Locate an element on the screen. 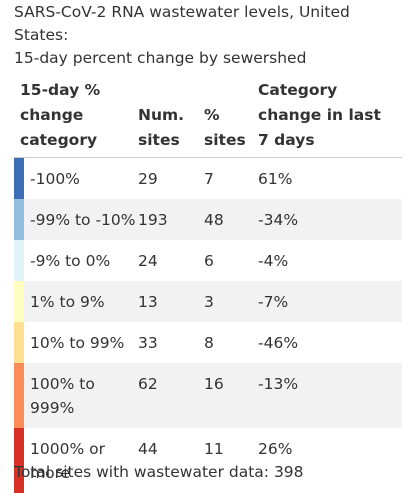 This screenshot has height=493, width=408. header-category-line: category is located at coordinates (79, 140).